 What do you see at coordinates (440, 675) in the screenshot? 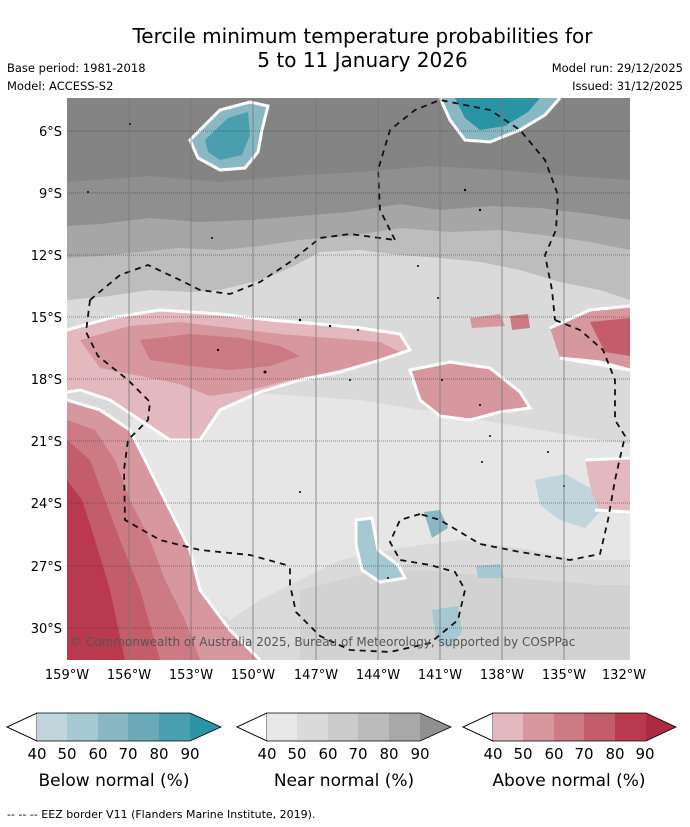
I see `lon-label: 141°W` at bounding box center [440, 675].